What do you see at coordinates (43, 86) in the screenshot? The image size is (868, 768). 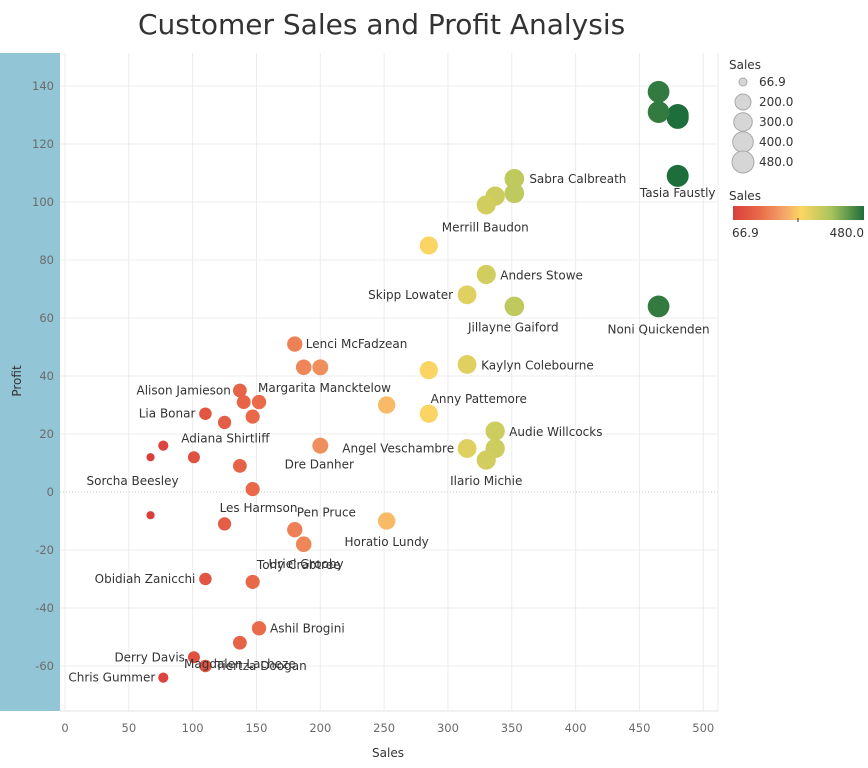 I see `y-tick-label: 140` at bounding box center [43, 86].